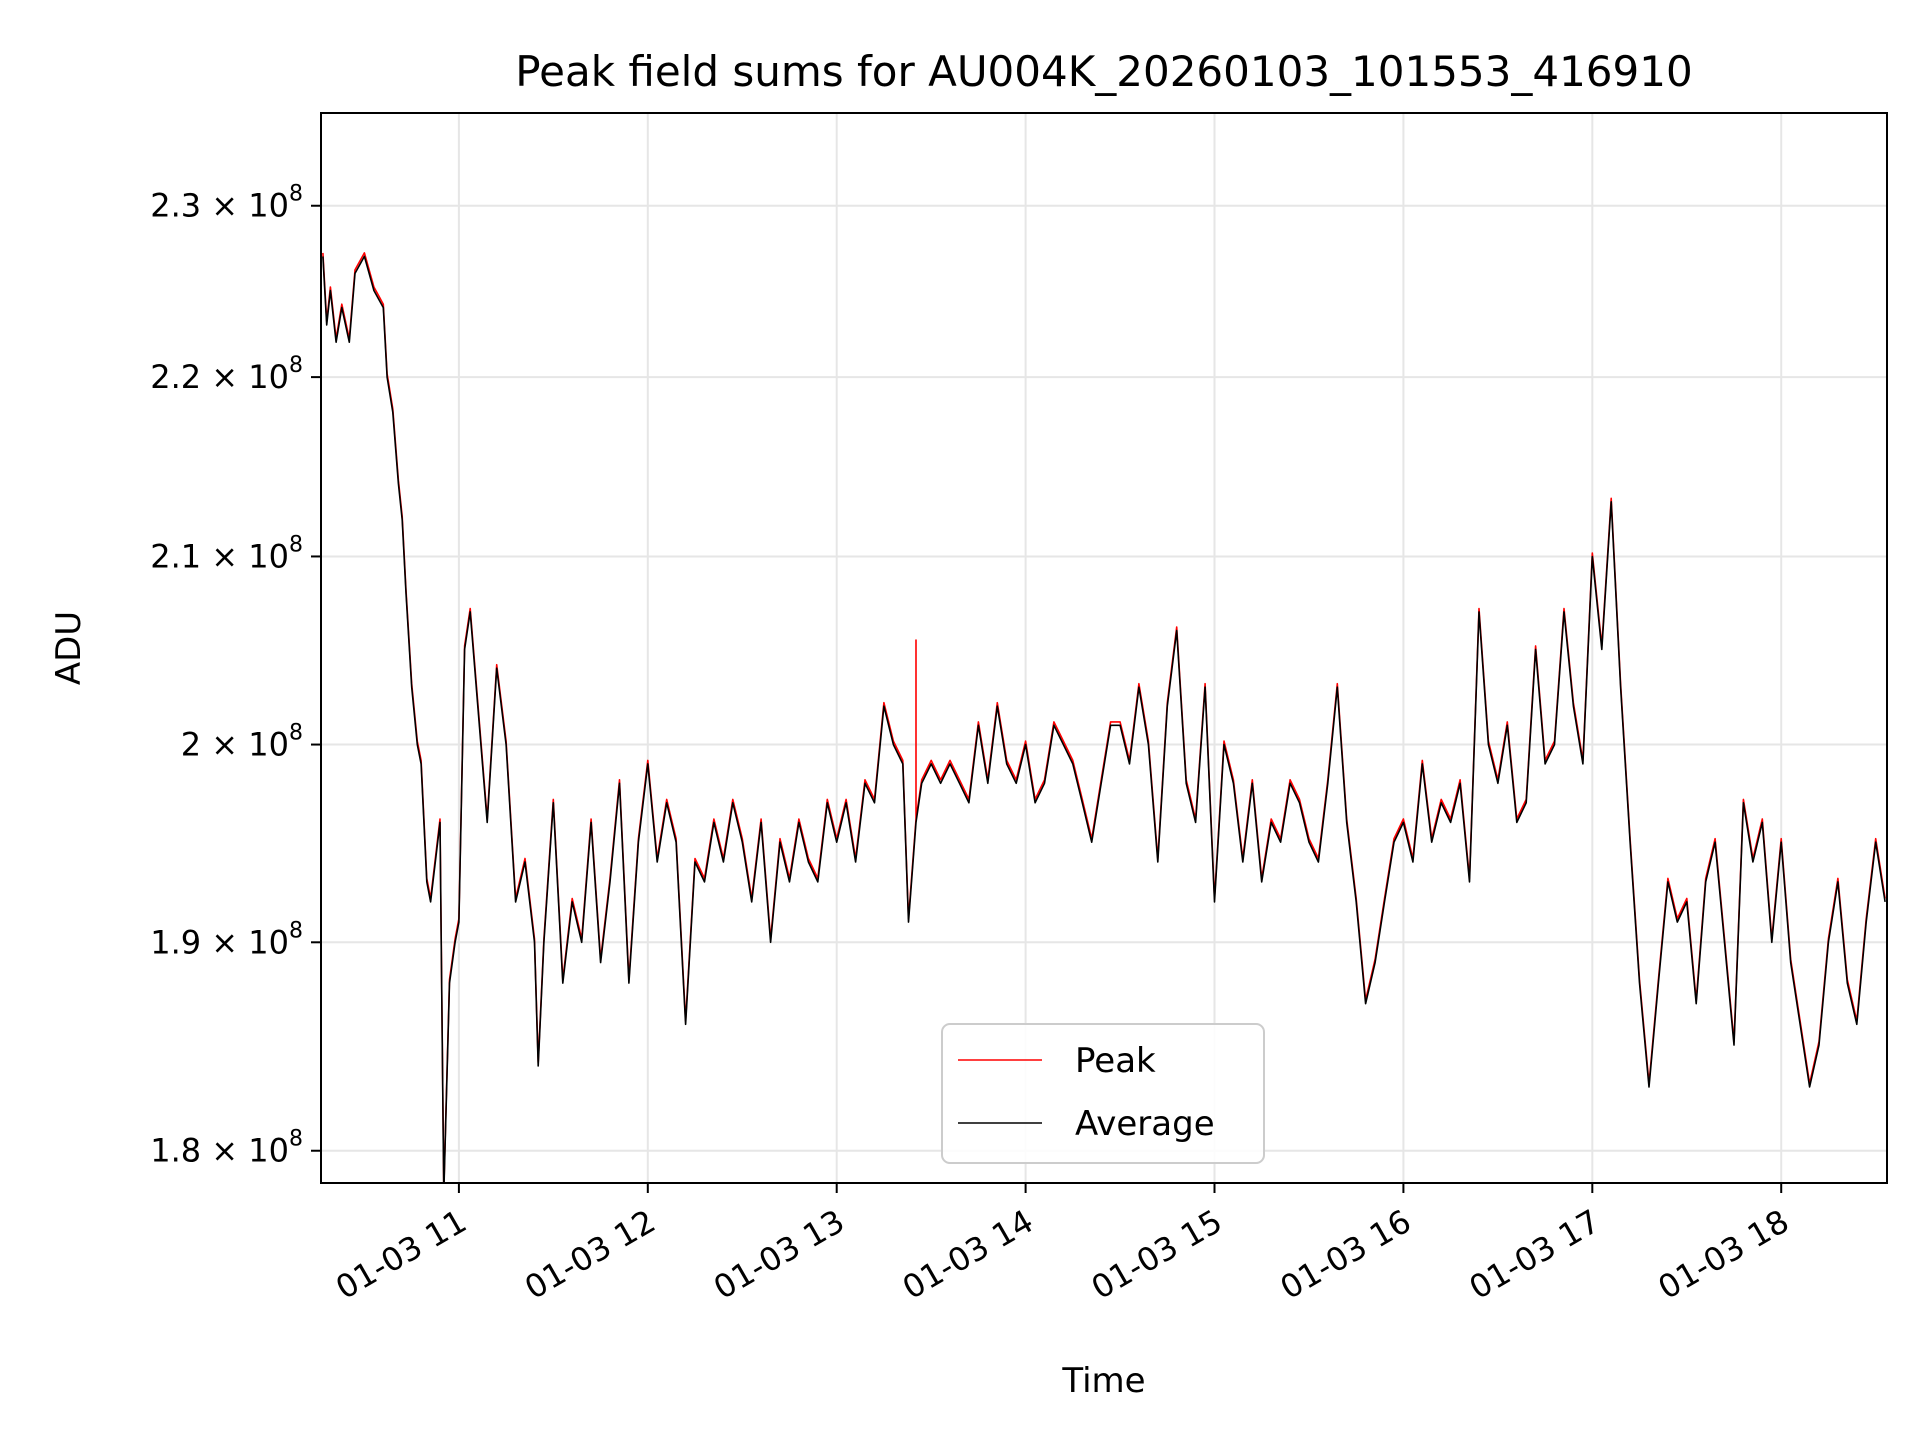 This screenshot has height=1440, width=1920. I want to click on y-axis-label: ADU, so click(69, 648).